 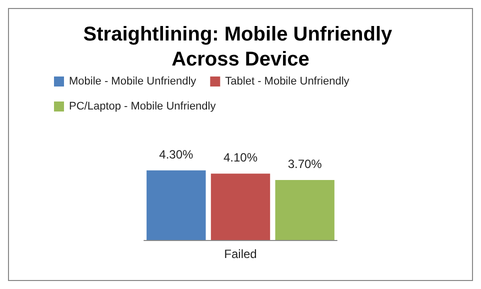 I want to click on chart-title: Straightlining: Mobile Unfriendly Across Device, so click(x=240, y=47).